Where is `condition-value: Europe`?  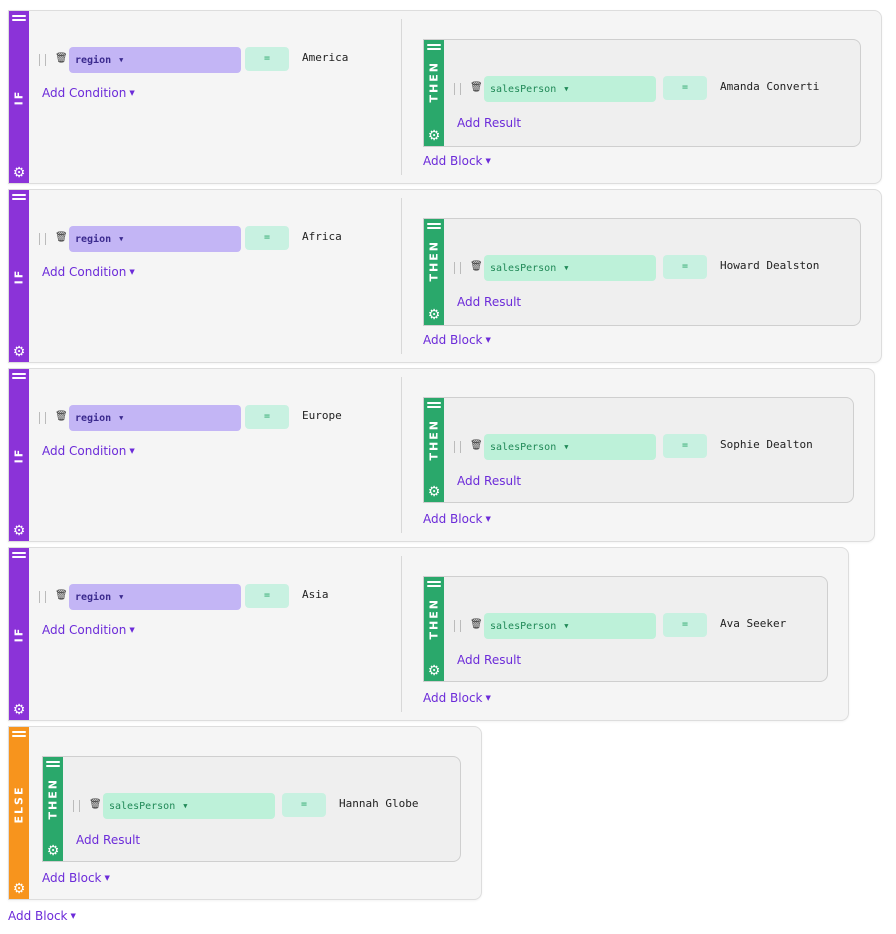
condition-value: Europe is located at coordinates (322, 415).